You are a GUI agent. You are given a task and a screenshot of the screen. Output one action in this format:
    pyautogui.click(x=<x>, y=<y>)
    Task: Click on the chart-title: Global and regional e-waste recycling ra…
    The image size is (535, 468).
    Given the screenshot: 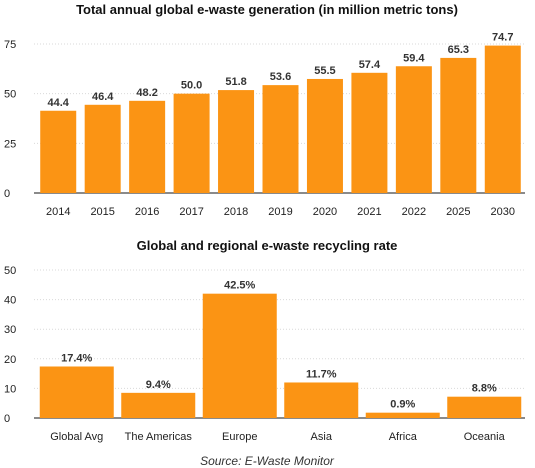 What is the action you would take?
    pyautogui.click(x=267, y=245)
    